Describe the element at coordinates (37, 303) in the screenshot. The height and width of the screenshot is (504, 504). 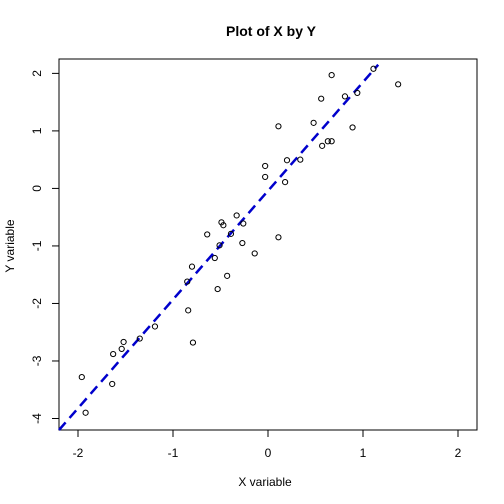
I see `y-tick-label: -2` at that location.